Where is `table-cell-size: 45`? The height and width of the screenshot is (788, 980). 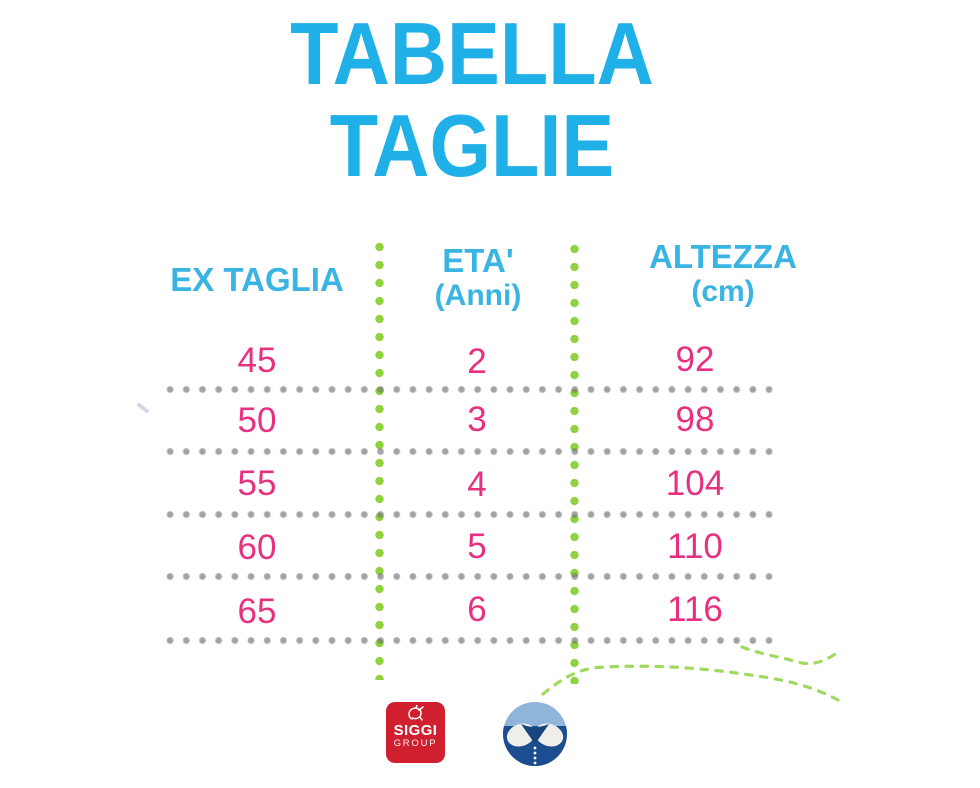 table-cell-size: 45 is located at coordinates (257, 360).